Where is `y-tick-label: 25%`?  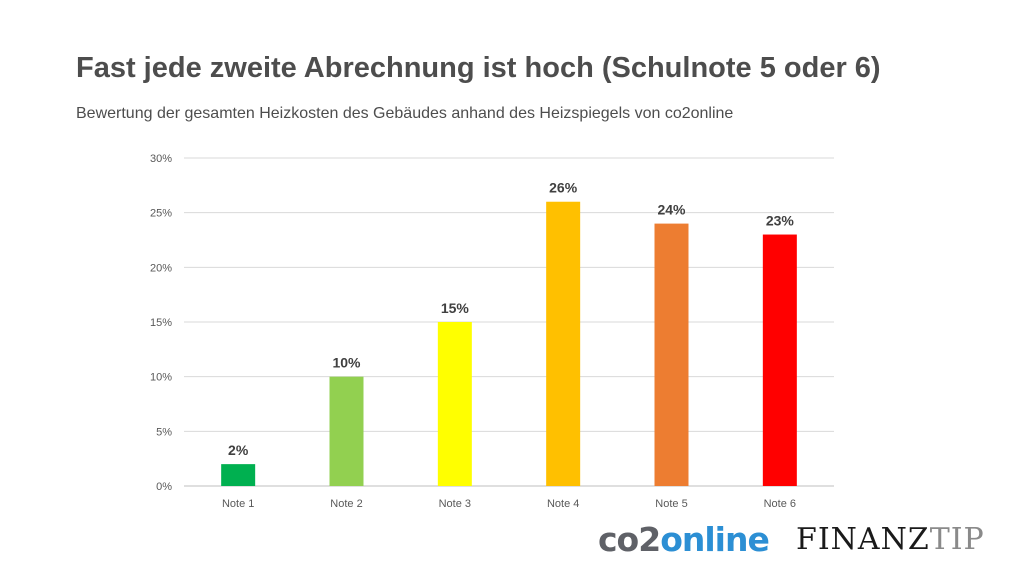 y-tick-label: 25% is located at coordinates (161, 214).